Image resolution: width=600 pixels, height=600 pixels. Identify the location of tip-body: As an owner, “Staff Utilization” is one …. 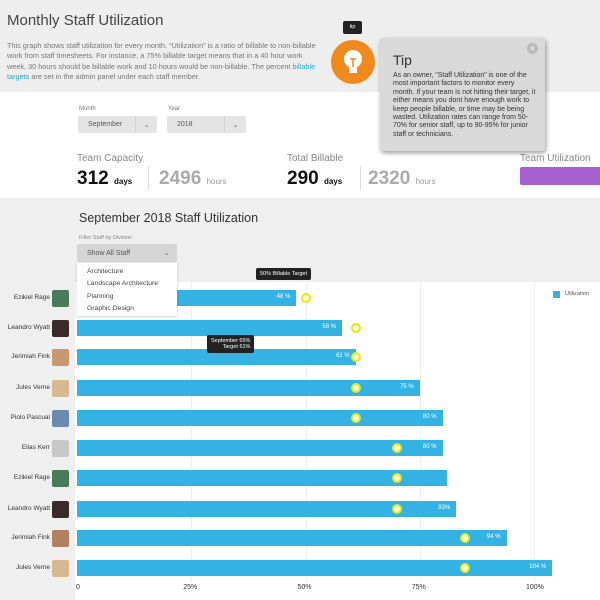
(464, 105).